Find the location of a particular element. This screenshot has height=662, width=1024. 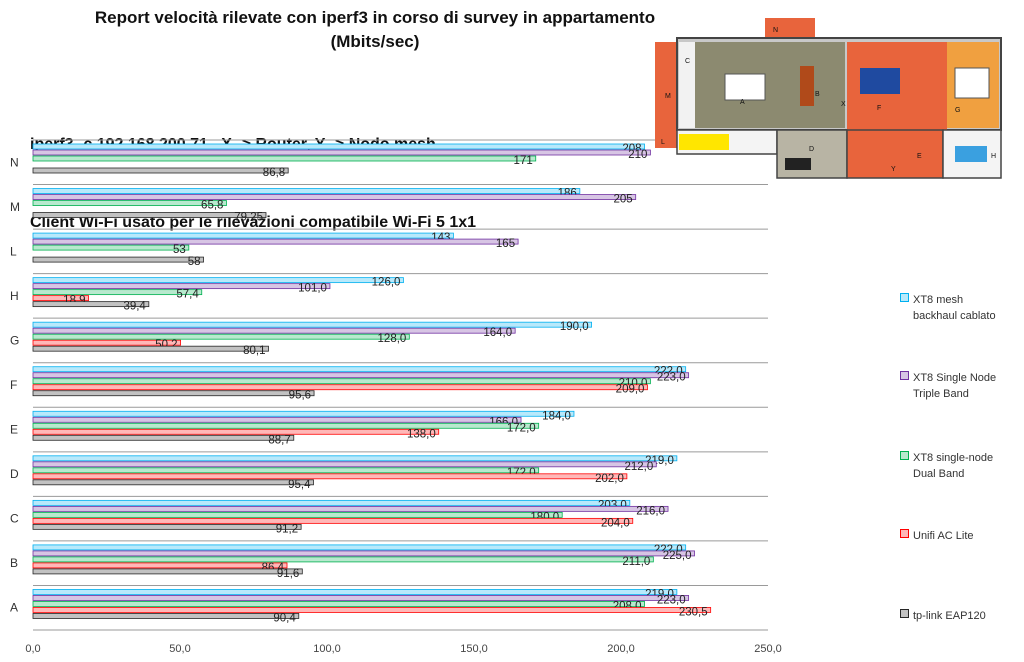

data-label: 91,6 is located at coordinates (288, 574).